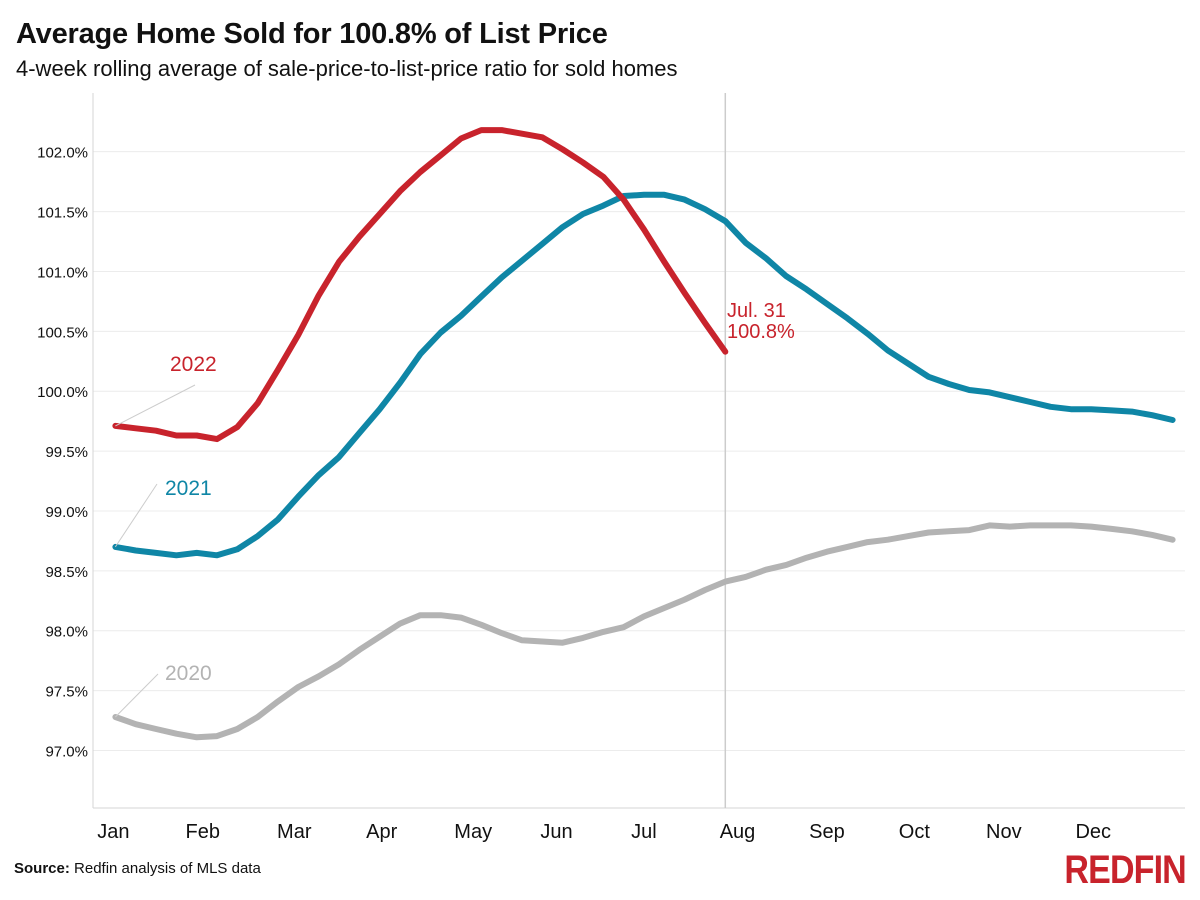 This screenshot has height=900, width=1200. What do you see at coordinates (915, 832) in the screenshot?
I see `x-tick-label: Oct` at bounding box center [915, 832].